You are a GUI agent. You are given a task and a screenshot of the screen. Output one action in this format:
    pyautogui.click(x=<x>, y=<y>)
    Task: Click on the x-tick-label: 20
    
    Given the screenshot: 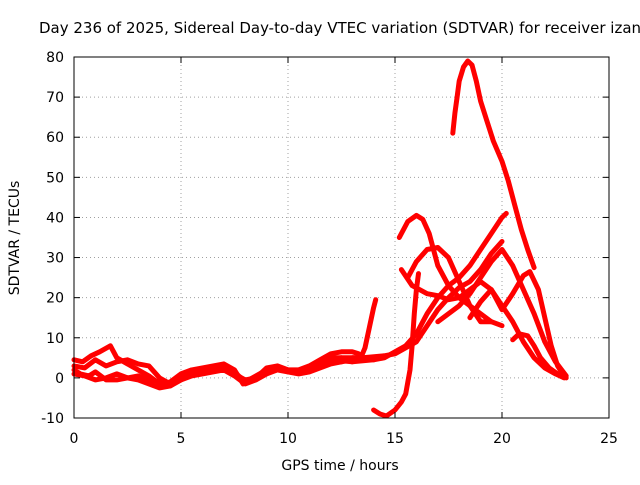 What is the action you would take?
    pyautogui.click(x=502, y=439)
    